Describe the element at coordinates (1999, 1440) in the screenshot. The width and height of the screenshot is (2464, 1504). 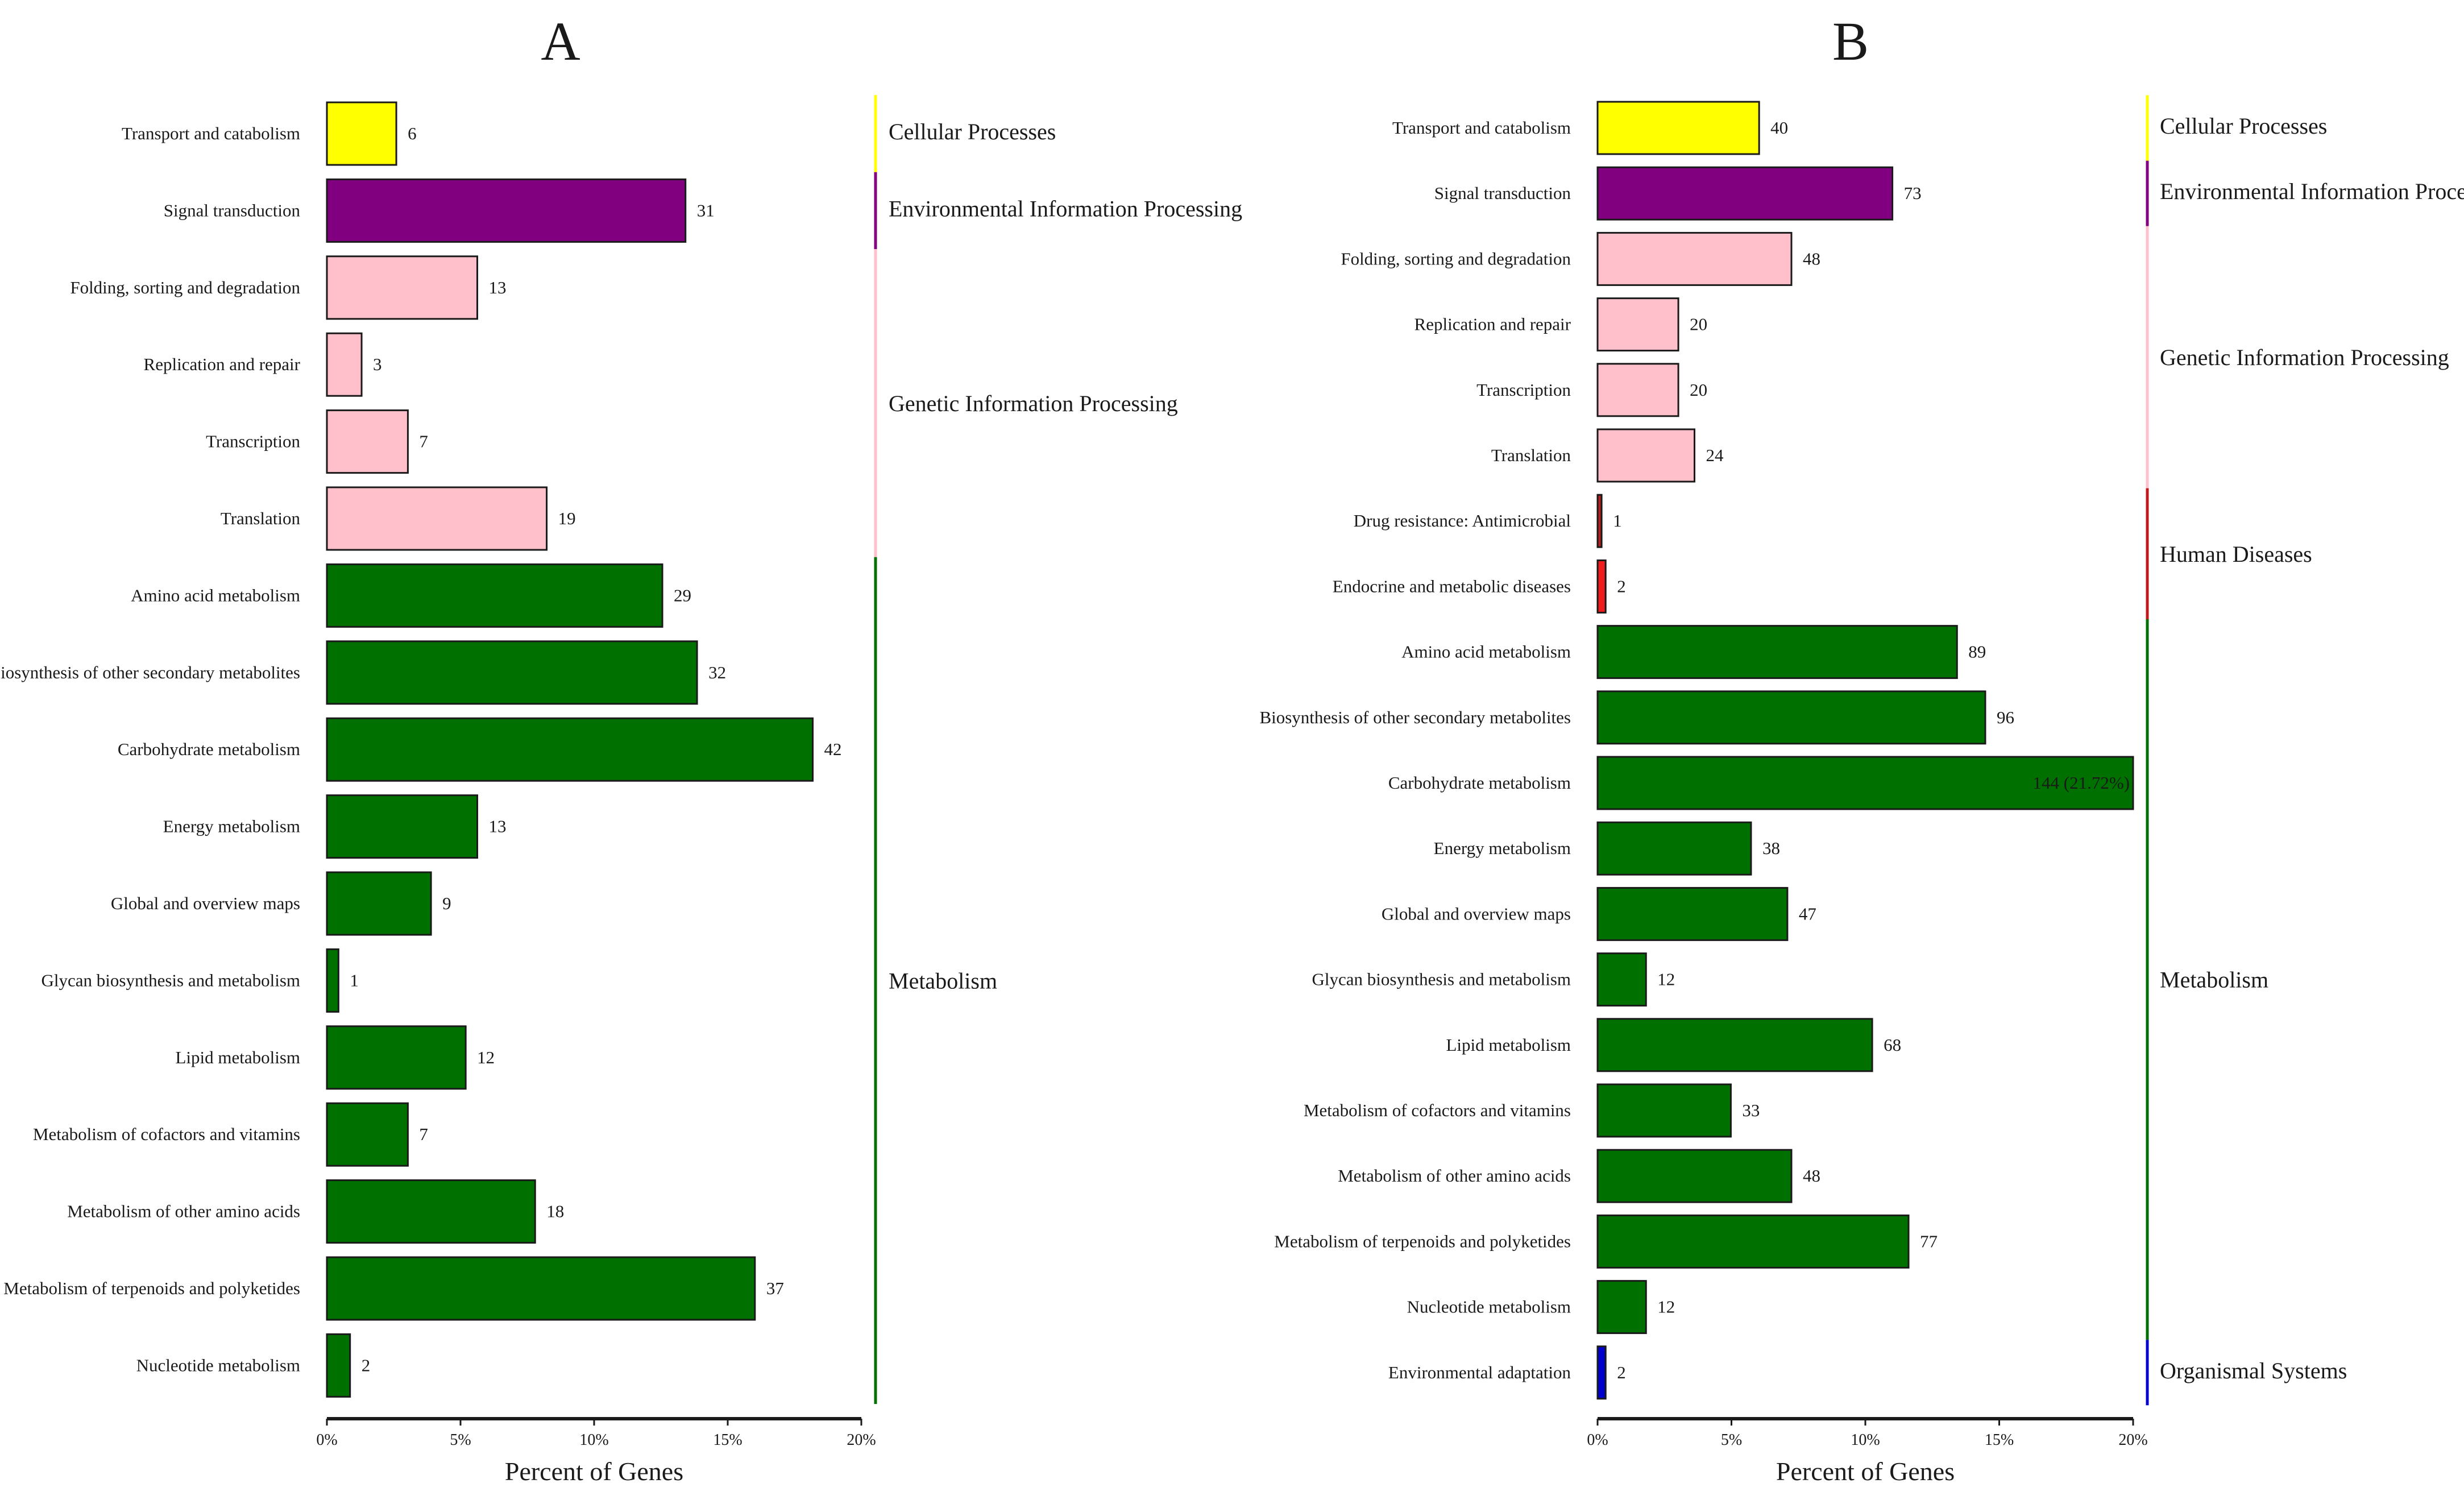
I see `x-tick-label: 15%` at that location.